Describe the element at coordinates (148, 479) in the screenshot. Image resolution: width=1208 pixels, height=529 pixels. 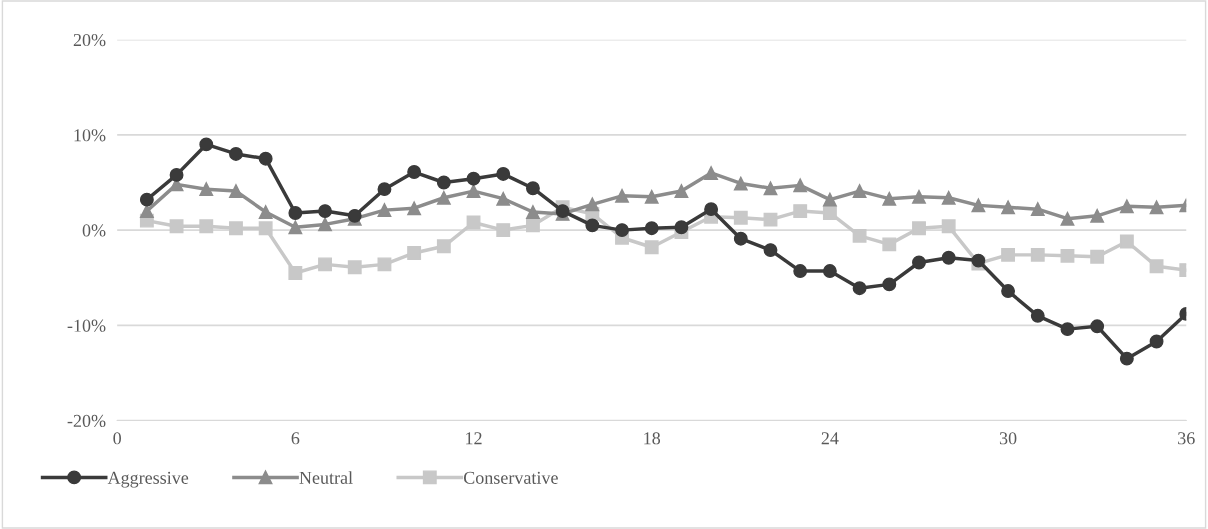
I see `legend-label: Aggressive` at that location.